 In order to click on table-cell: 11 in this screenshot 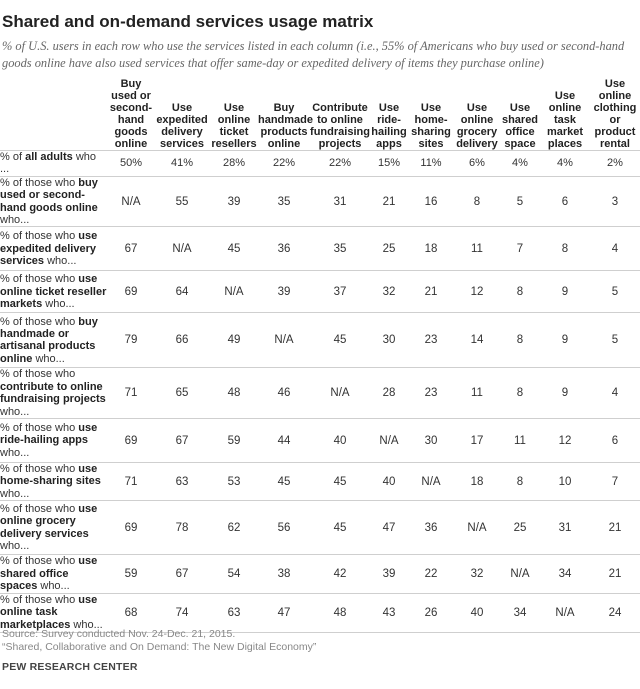, I will do `click(477, 249)`.